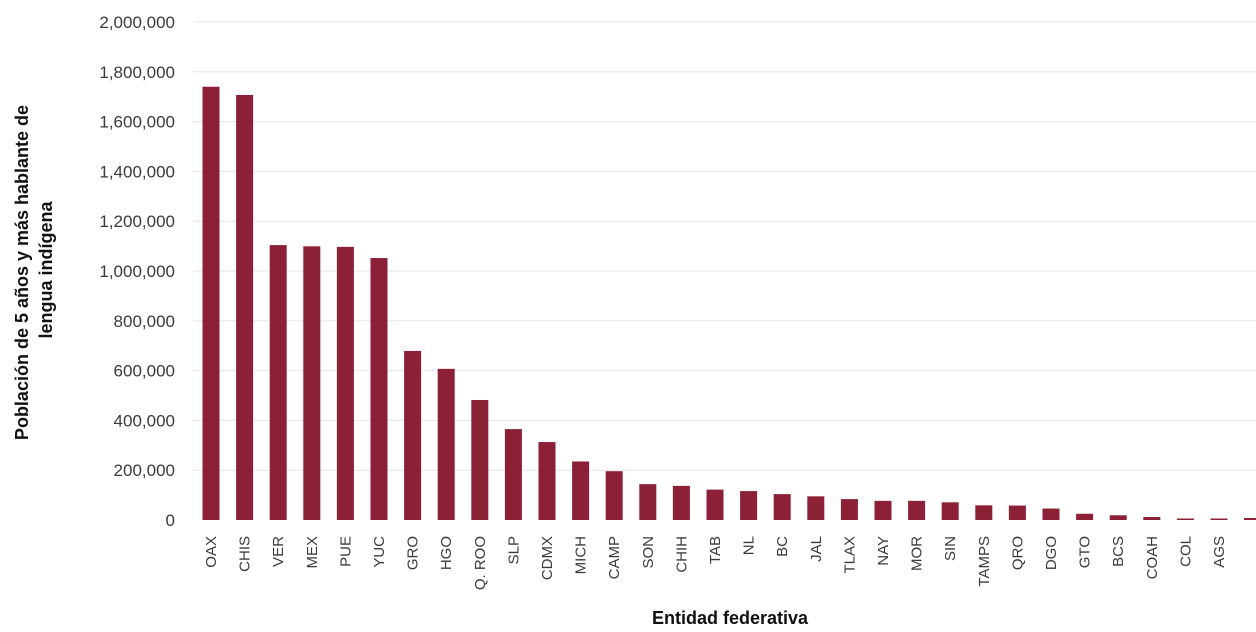 Image resolution: width=1256 pixels, height=632 pixels. Describe the element at coordinates (144, 470) in the screenshot. I see `y-tick-label: 200,000` at that location.